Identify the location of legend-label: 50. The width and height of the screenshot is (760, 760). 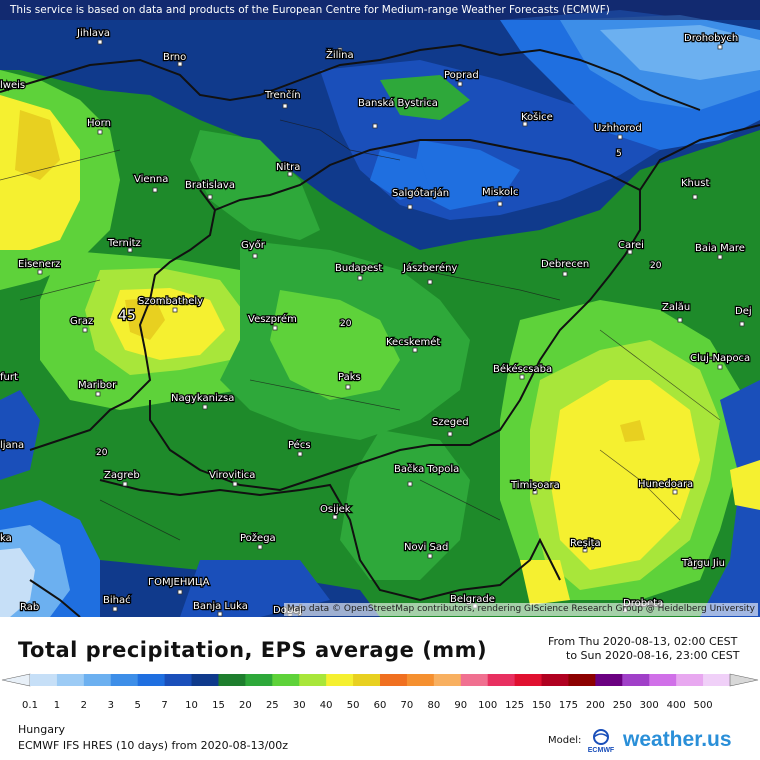
(353, 705).